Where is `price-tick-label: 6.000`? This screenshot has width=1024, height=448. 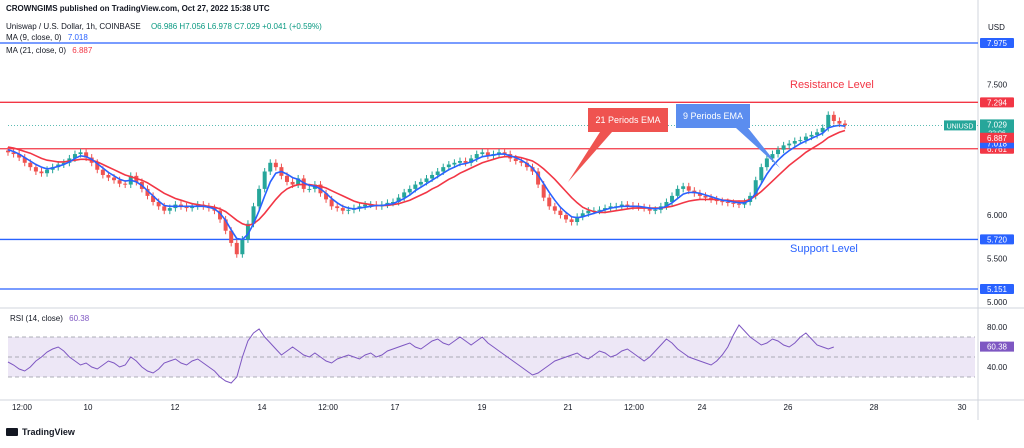
price-tick-label: 6.000 is located at coordinates (997, 215).